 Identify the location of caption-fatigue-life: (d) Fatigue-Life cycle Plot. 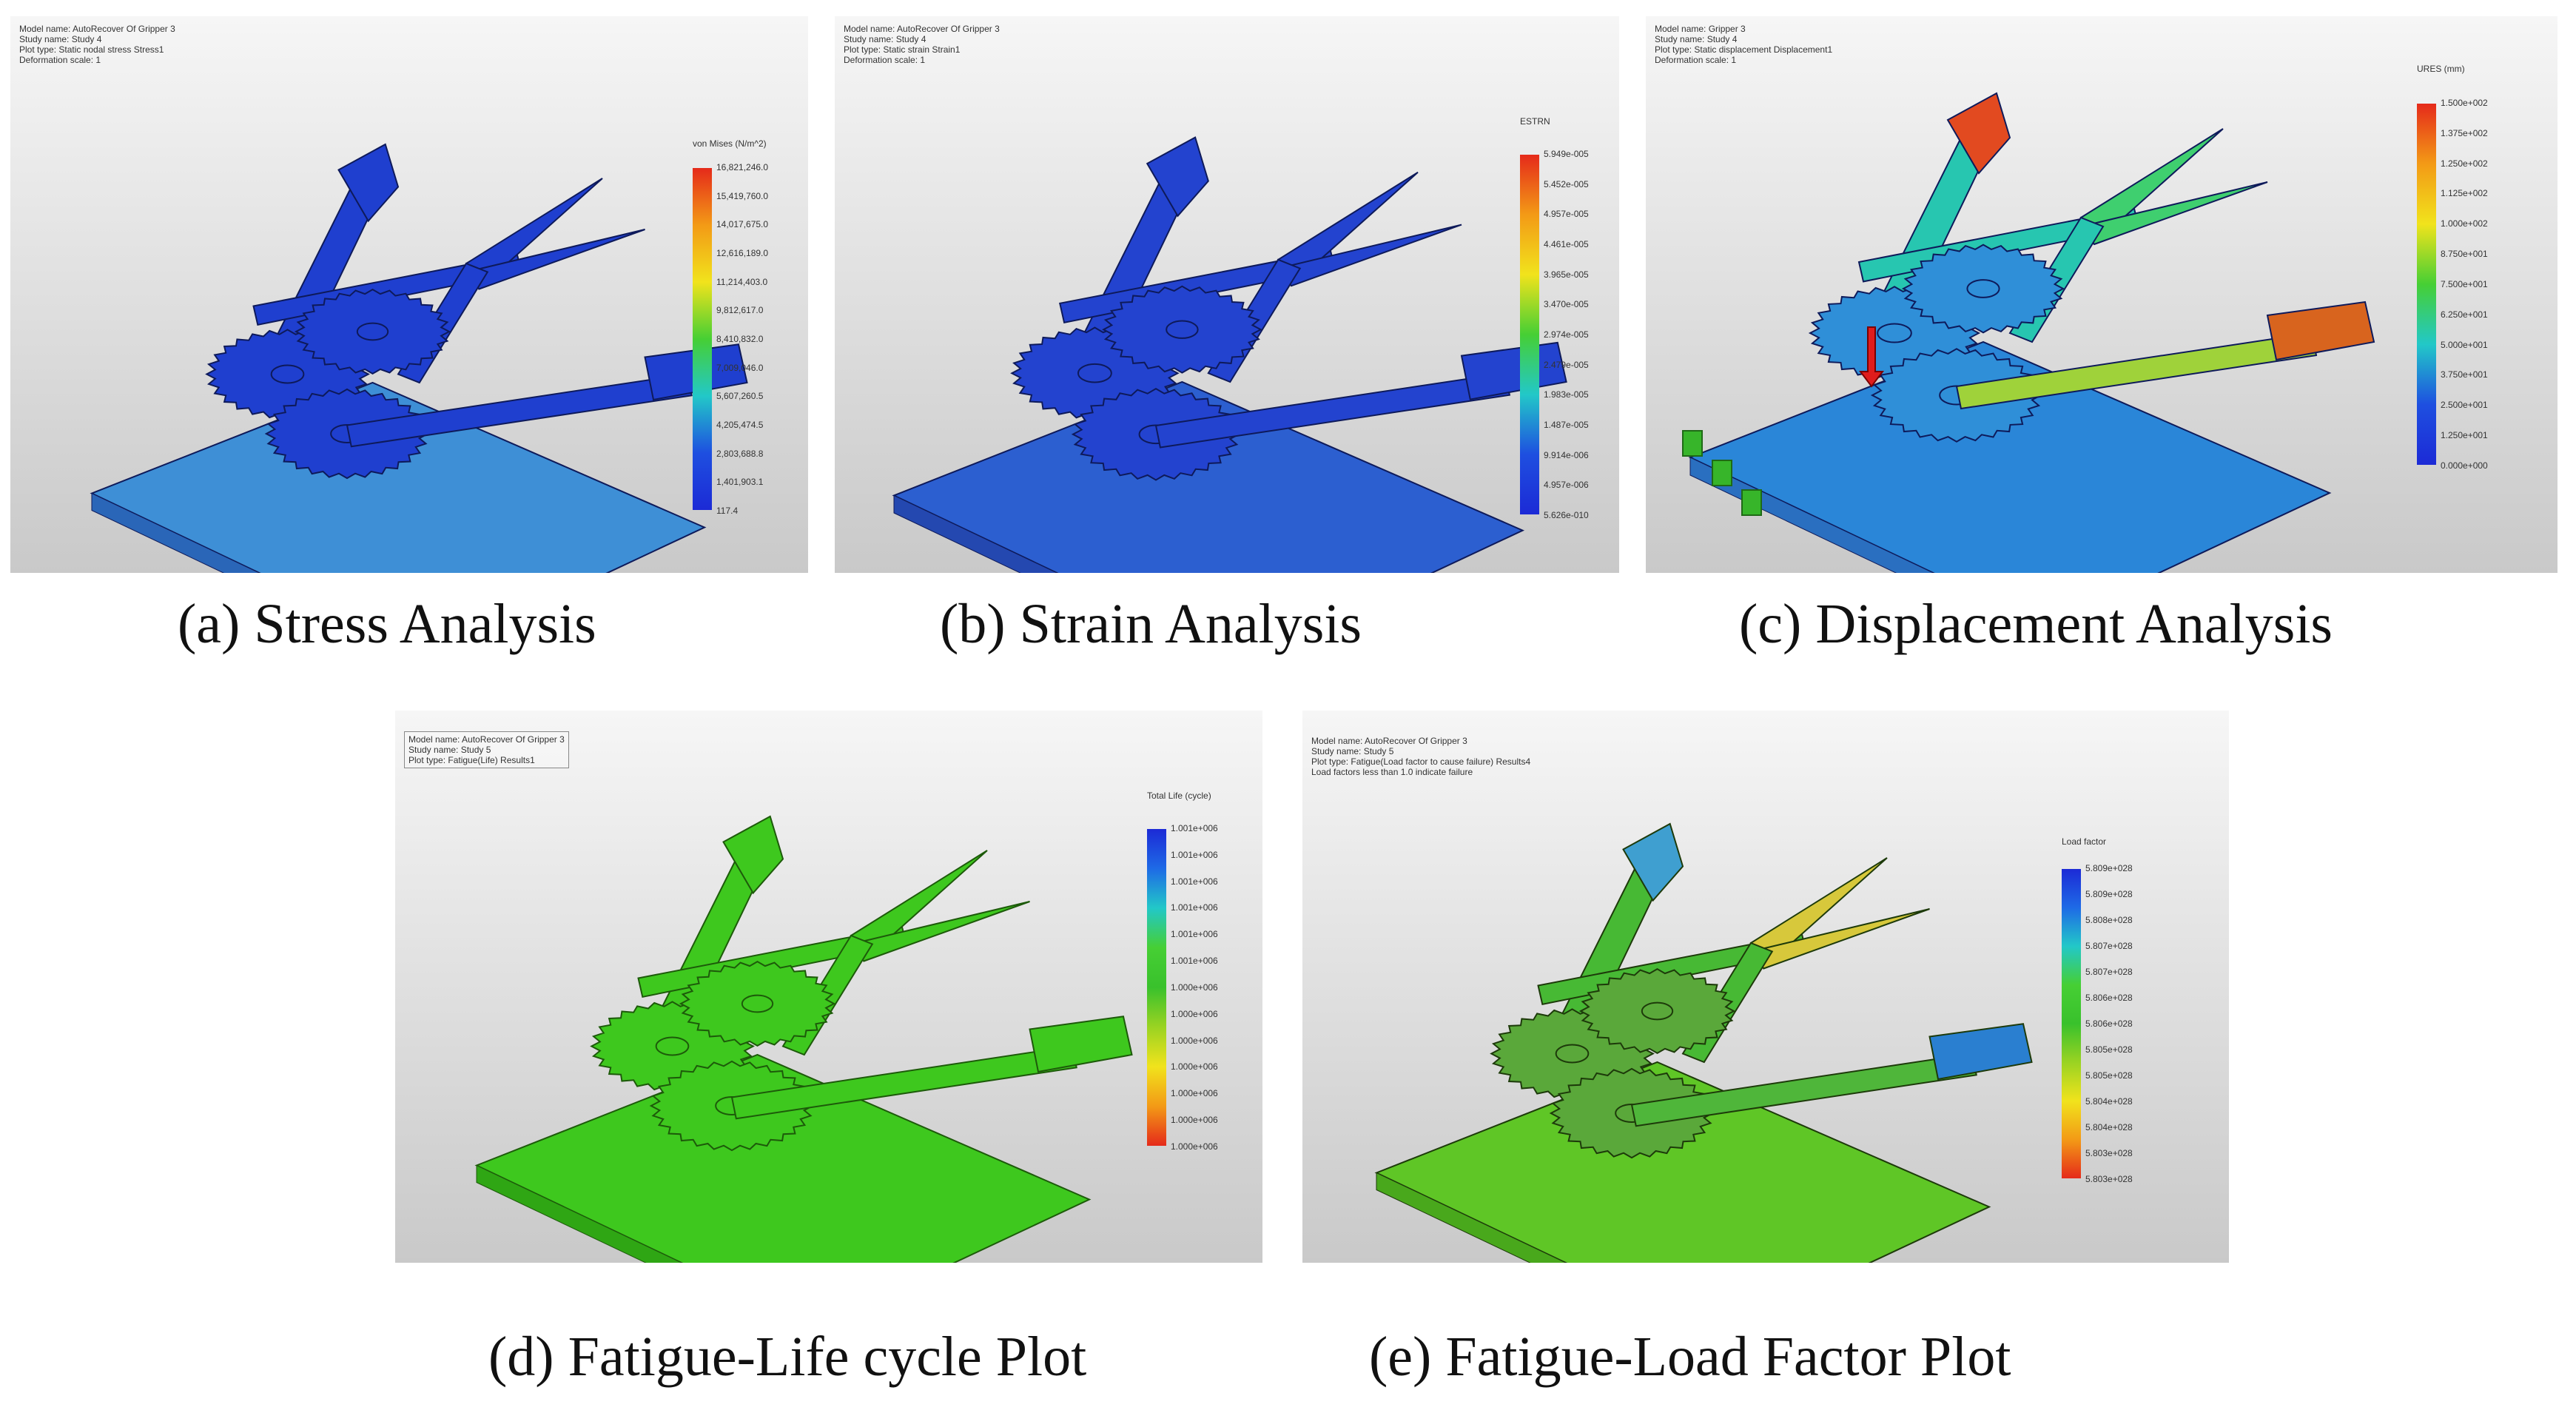
(787, 1357).